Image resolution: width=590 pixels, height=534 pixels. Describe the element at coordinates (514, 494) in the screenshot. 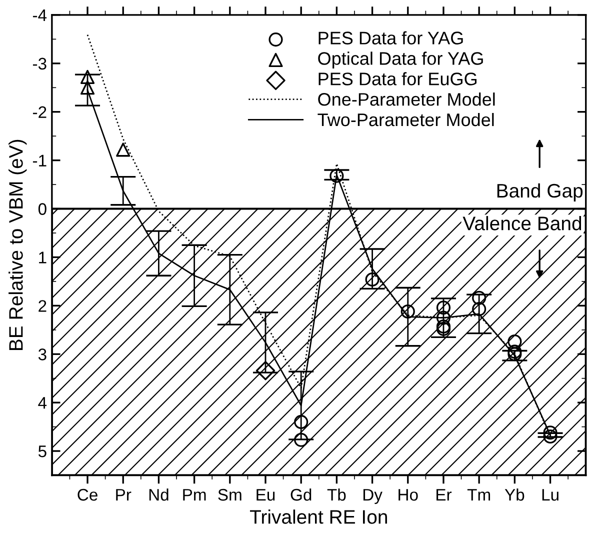

I see `x-tick-label: Yb` at that location.